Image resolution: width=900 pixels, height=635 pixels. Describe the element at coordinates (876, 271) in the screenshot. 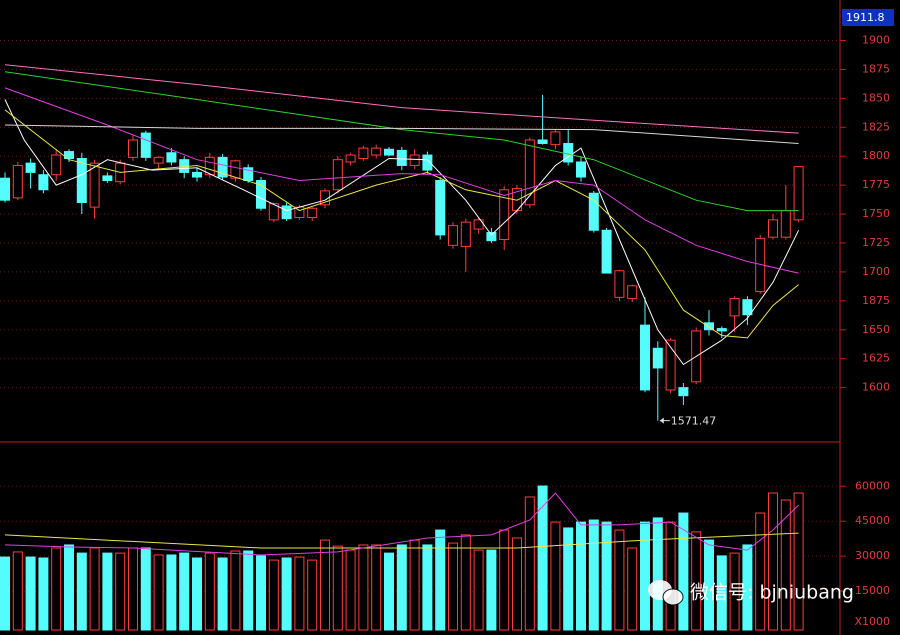

I see `y-tick-label: 1700` at that location.